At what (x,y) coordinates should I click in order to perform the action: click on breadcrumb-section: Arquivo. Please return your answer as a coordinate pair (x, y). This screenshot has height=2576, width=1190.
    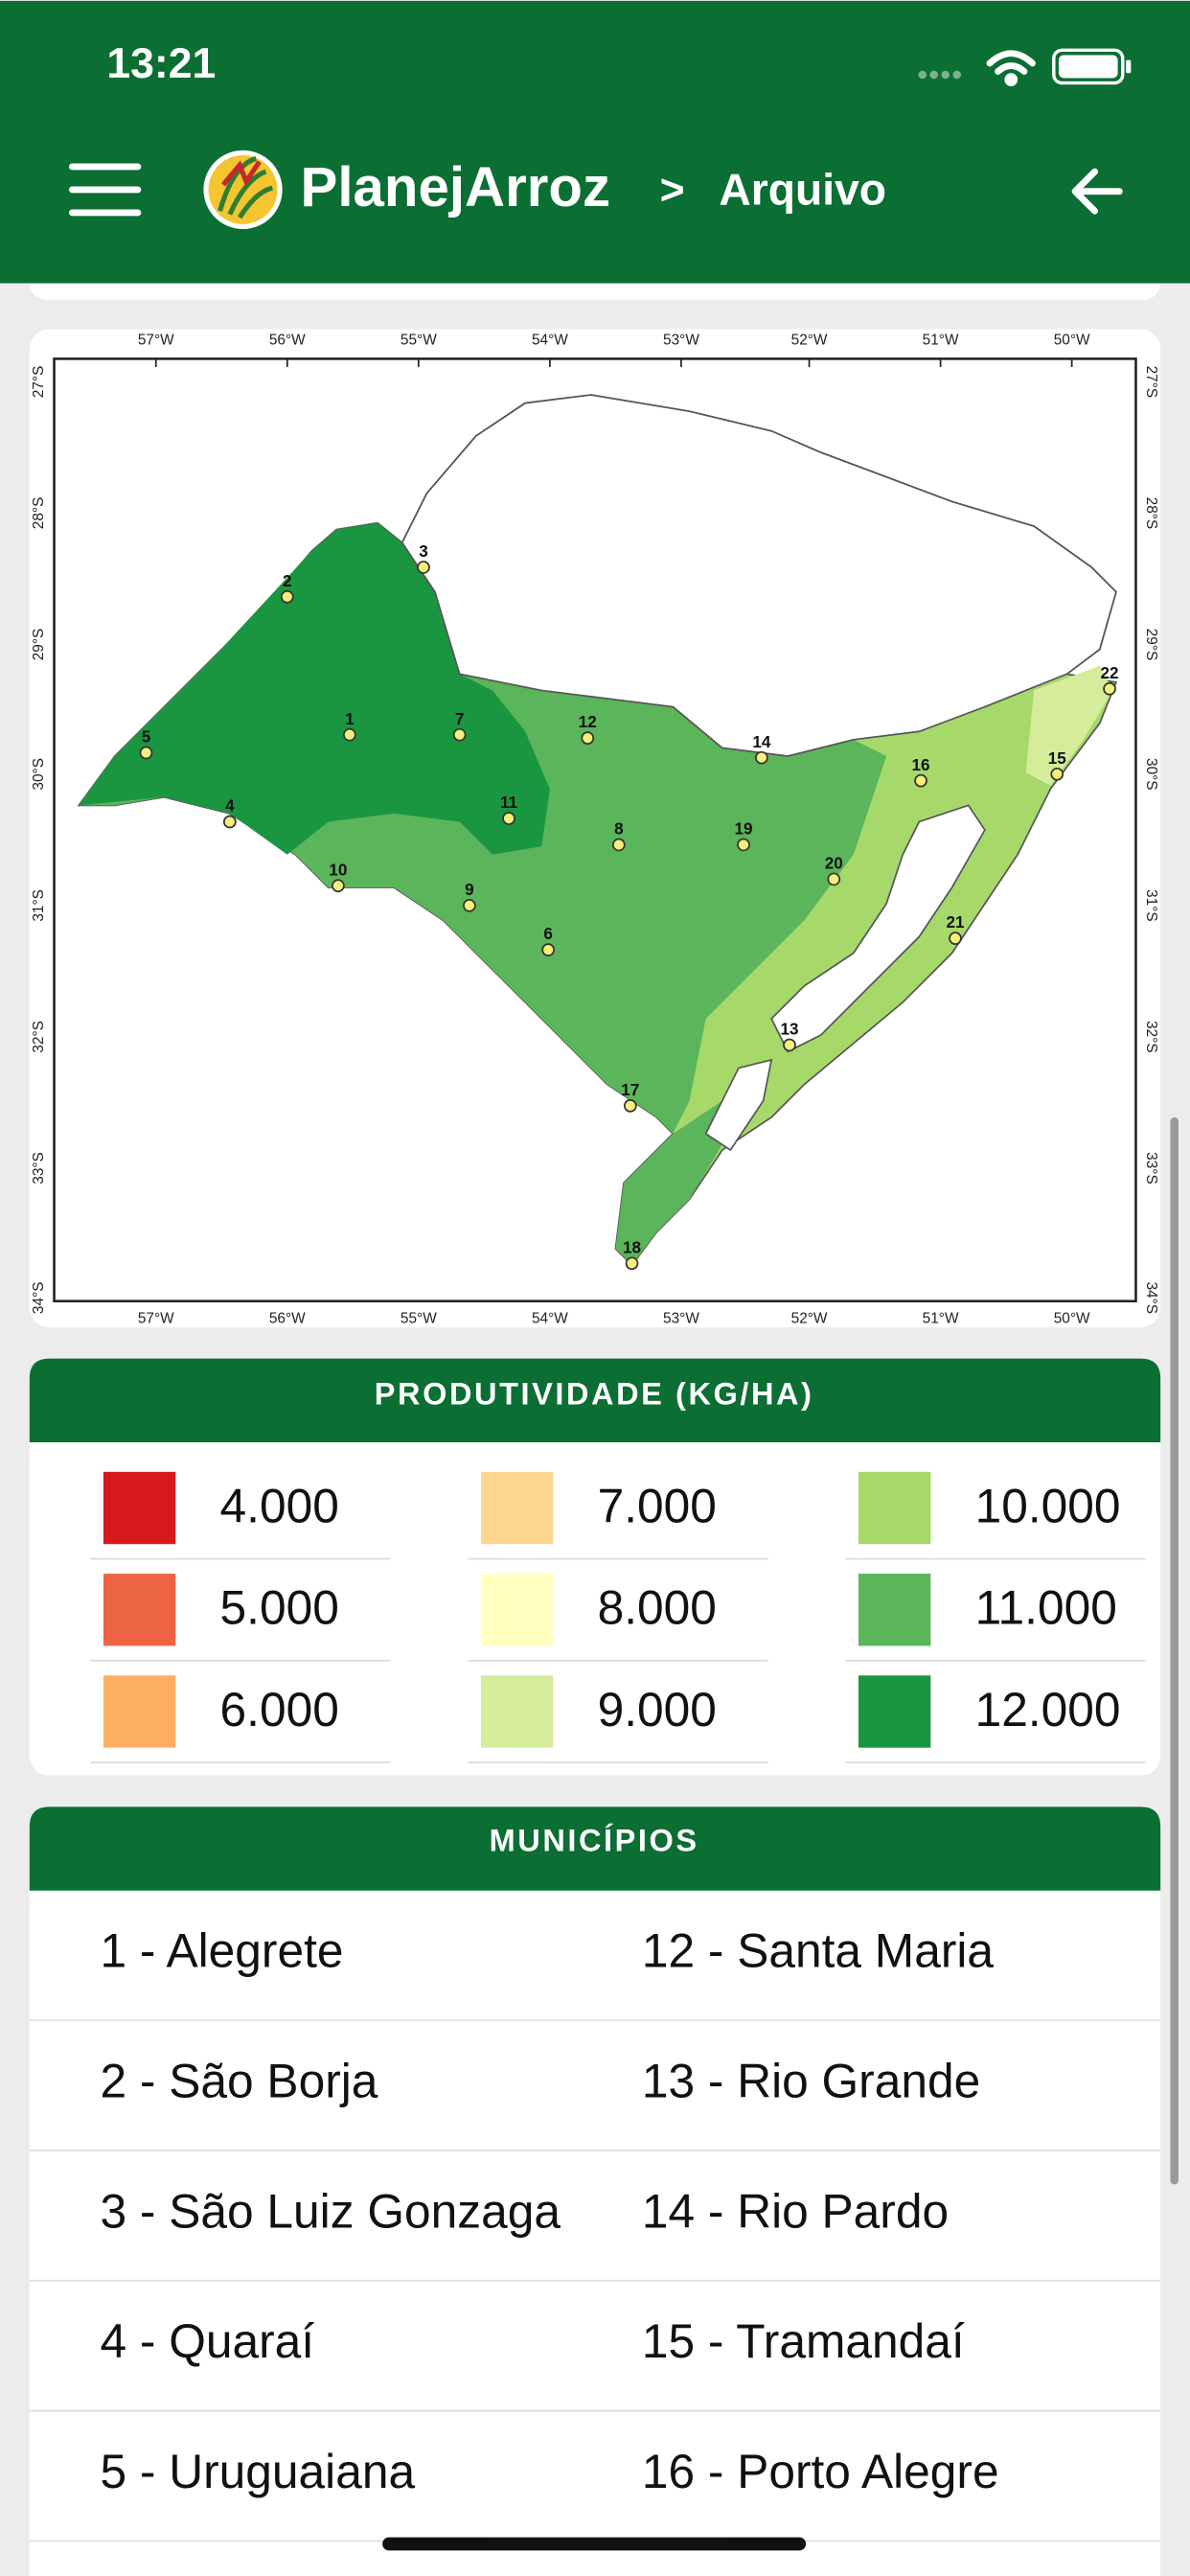
    Looking at the image, I should click on (803, 190).